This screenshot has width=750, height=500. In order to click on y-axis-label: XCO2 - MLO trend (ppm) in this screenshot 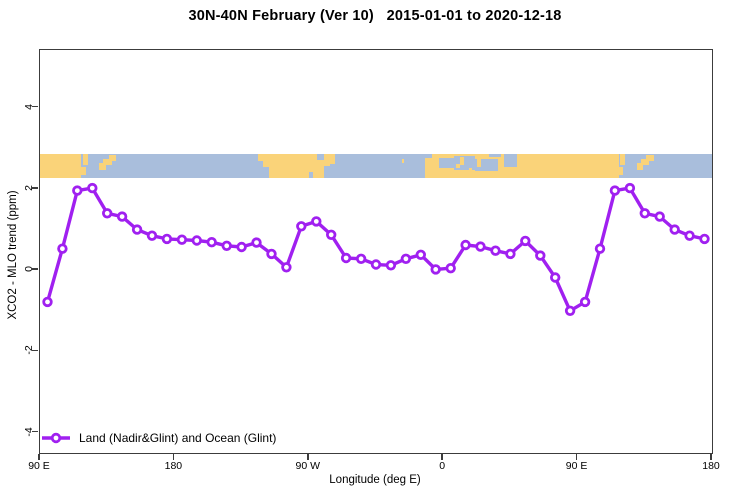, I will do `click(13, 255)`.